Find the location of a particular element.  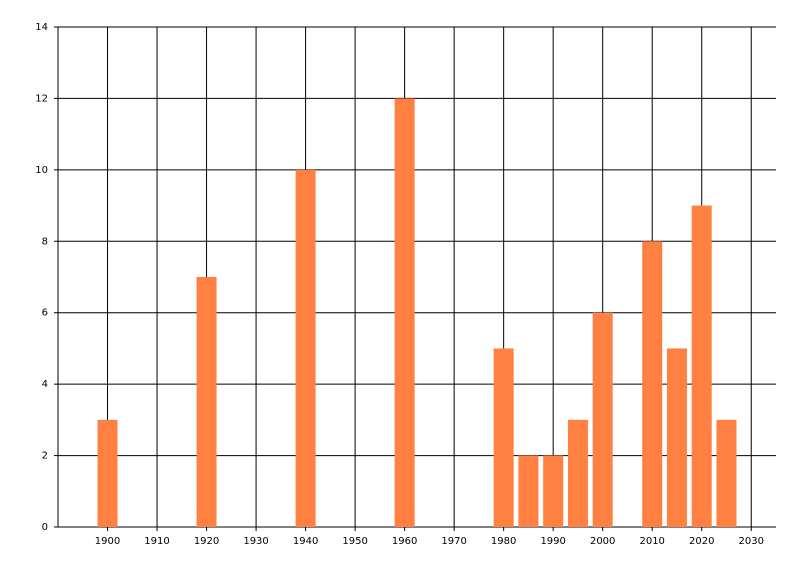

y-tick-label: 0 is located at coordinates (45, 527).